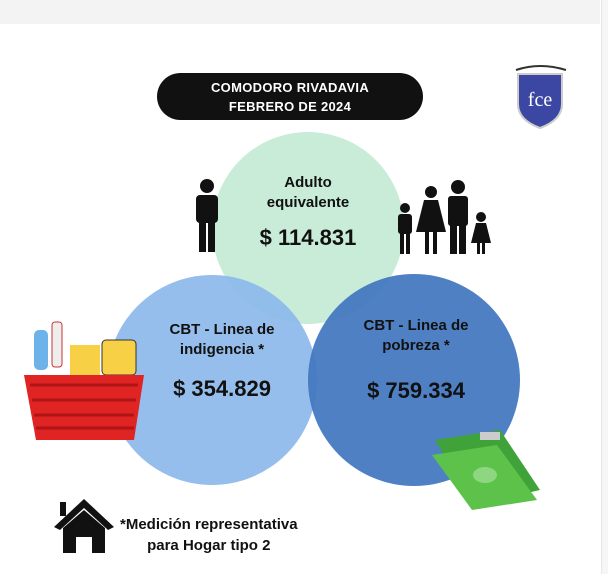 This screenshot has height=574, width=608. I want to click on footnote-line-1: *Medición representativa, so click(209, 524).